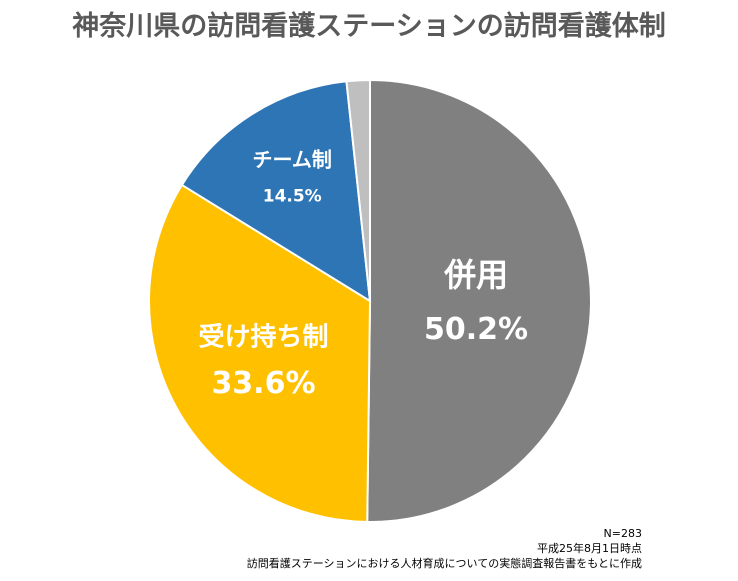 The height and width of the screenshot is (581, 738). What do you see at coordinates (475, 275) in the screenshot?
I see `slice-label-1: 併用` at bounding box center [475, 275].